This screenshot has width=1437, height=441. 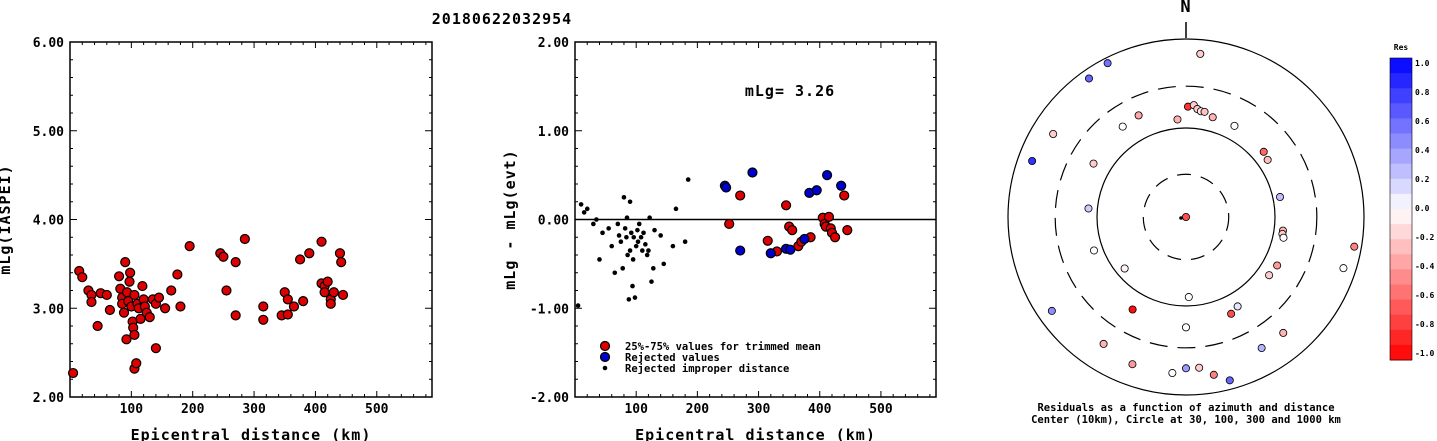 What do you see at coordinates (1422, 92) in the screenshot?
I see `colorbar-label: 0.8` at bounding box center [1422, 92].